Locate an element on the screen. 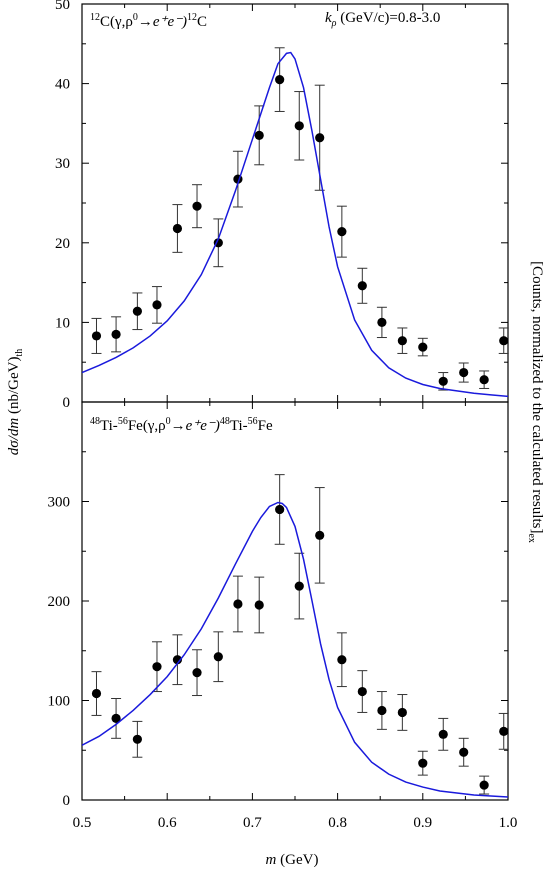 Image resolution: width=545 pixels, height=872 pixels. x-axis-label: m (GeV) is located at coordinates (292, 860).